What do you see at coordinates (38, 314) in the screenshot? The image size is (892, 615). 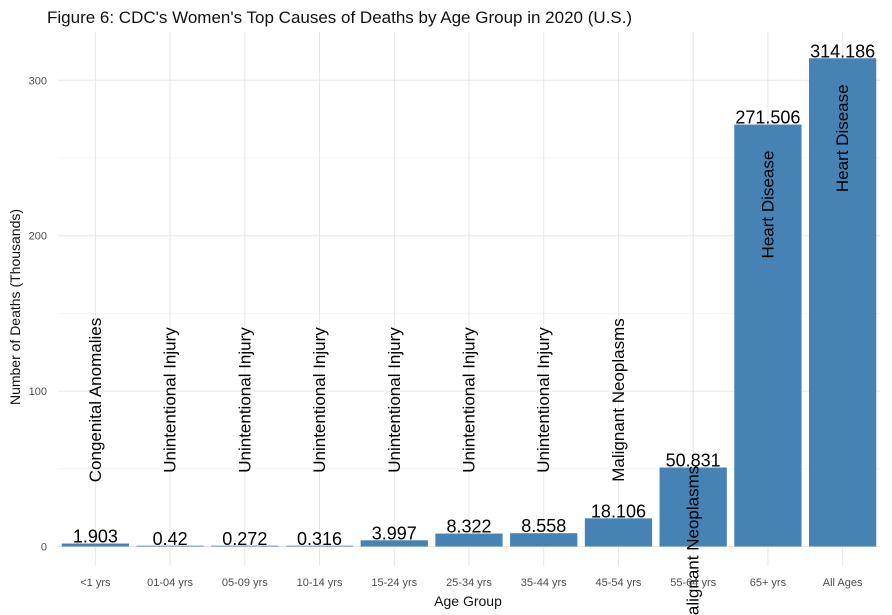 I see `y-axis-ticks: 0 100 200 300` at bounding box center [38, 314].